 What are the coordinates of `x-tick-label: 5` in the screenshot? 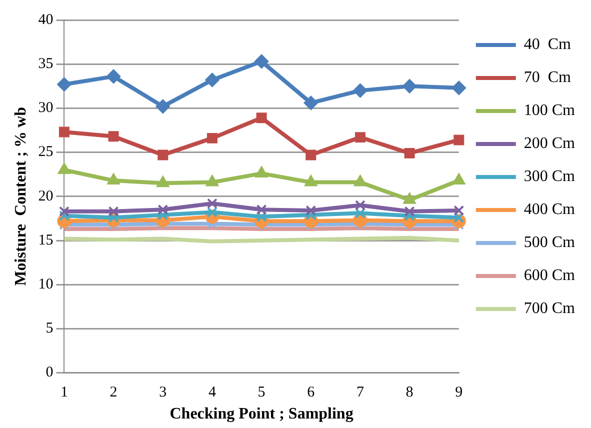 It's located at (262, 392).